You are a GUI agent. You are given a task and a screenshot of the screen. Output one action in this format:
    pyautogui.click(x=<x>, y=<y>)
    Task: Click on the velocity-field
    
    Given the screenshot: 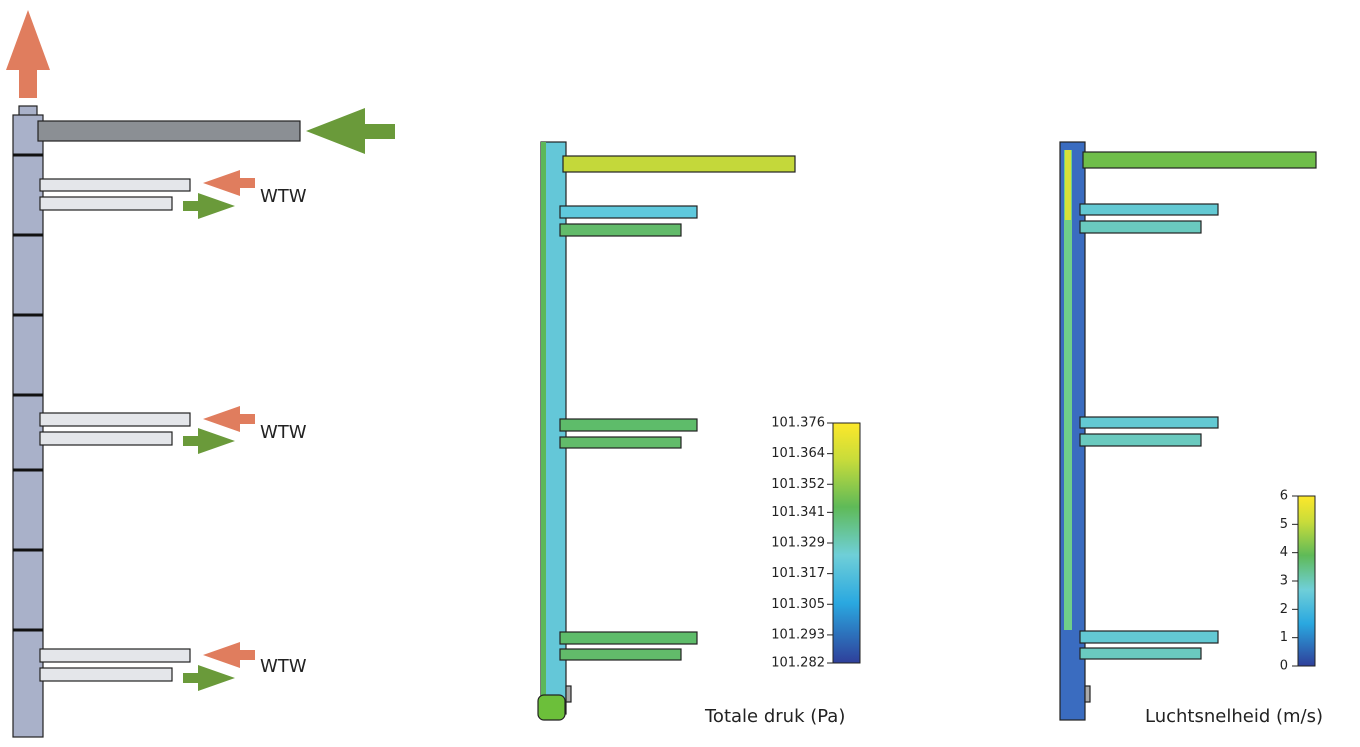 What is the action you would take?
    pyautogui.click(x=1188, y=431)
    